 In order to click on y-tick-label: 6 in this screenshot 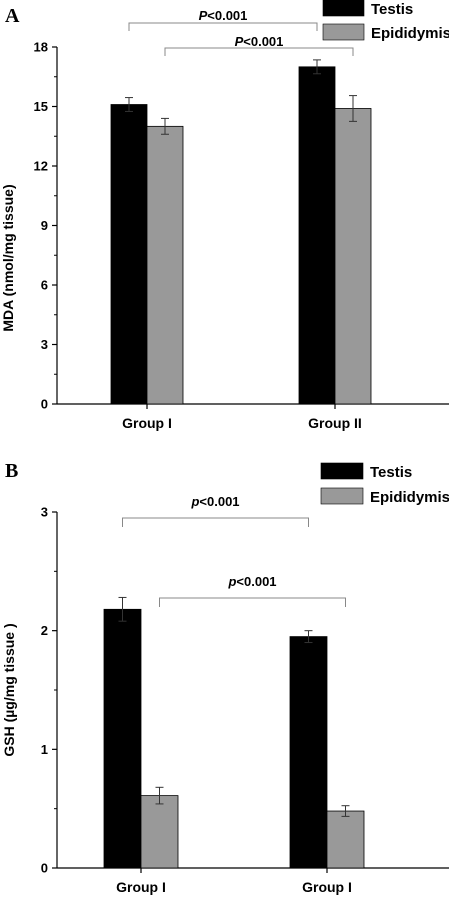, I will do `click(44, 285)`.